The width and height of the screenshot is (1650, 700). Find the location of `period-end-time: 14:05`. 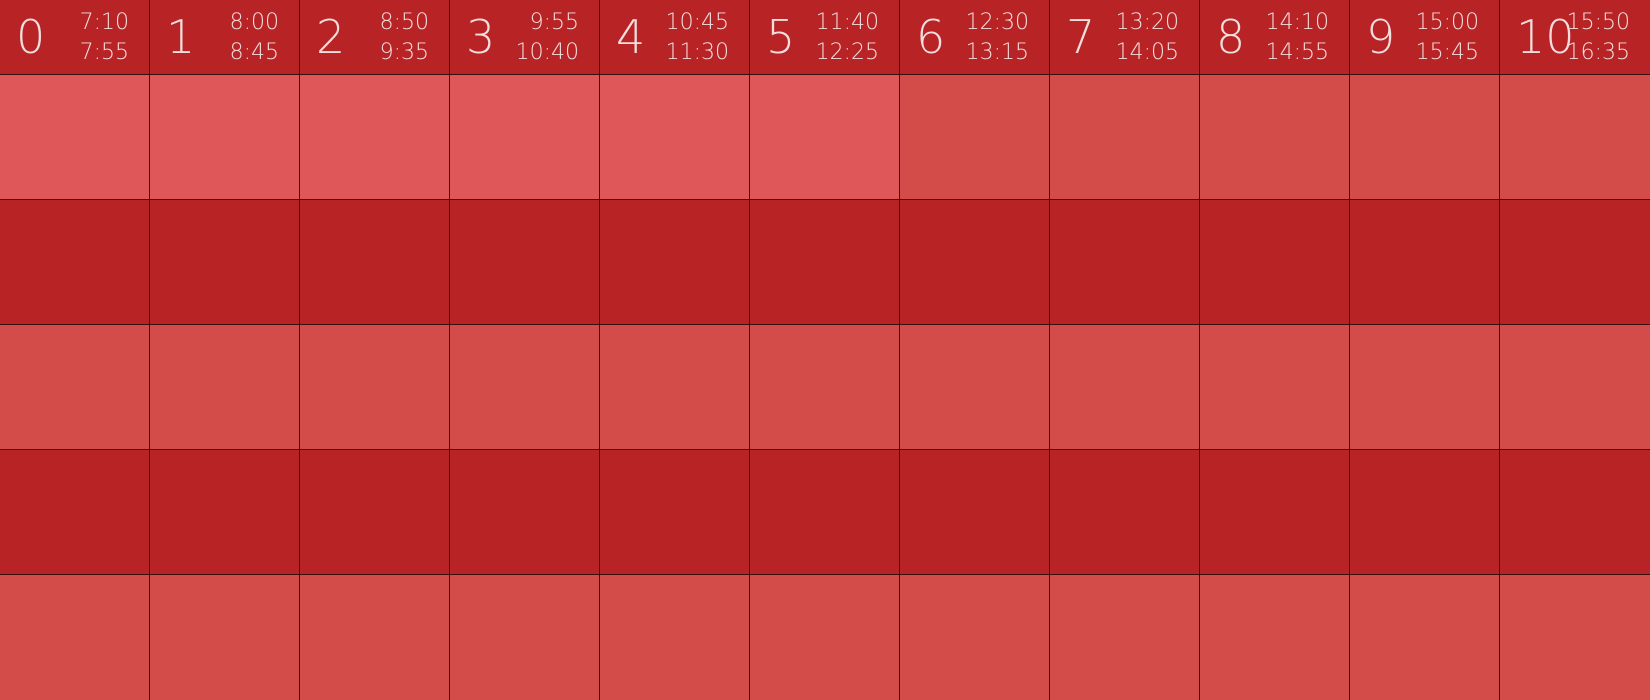

period-end-time: 14:05 is located at coordinates (1147, 52).